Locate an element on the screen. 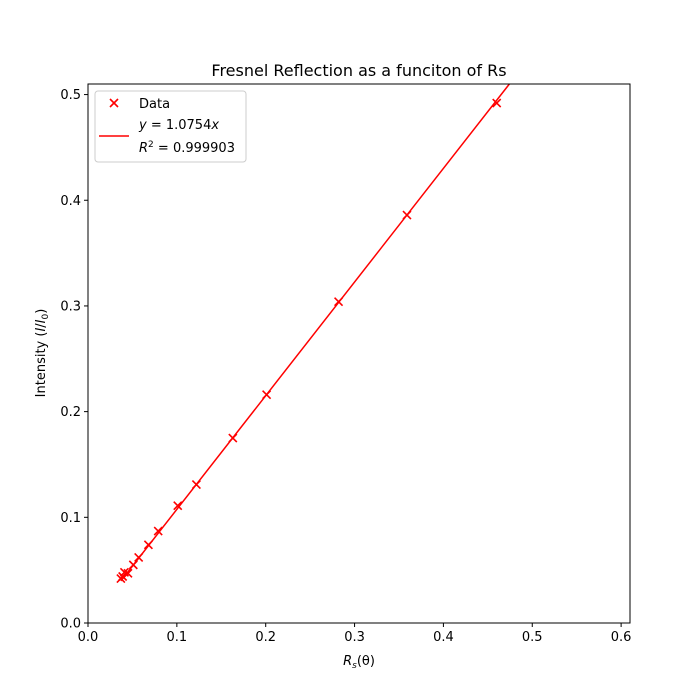 This screenshot has width=700, height=700. data-point-8-stroke-b is located at coordinates (178, 506).